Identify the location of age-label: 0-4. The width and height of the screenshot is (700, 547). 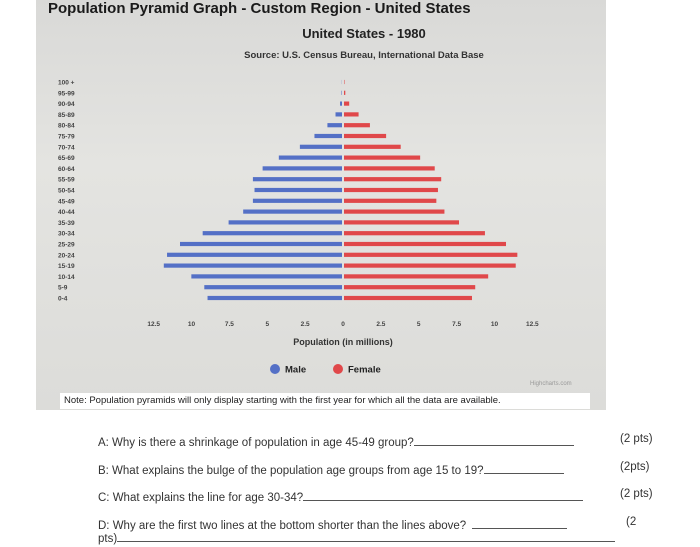
(63, 299).